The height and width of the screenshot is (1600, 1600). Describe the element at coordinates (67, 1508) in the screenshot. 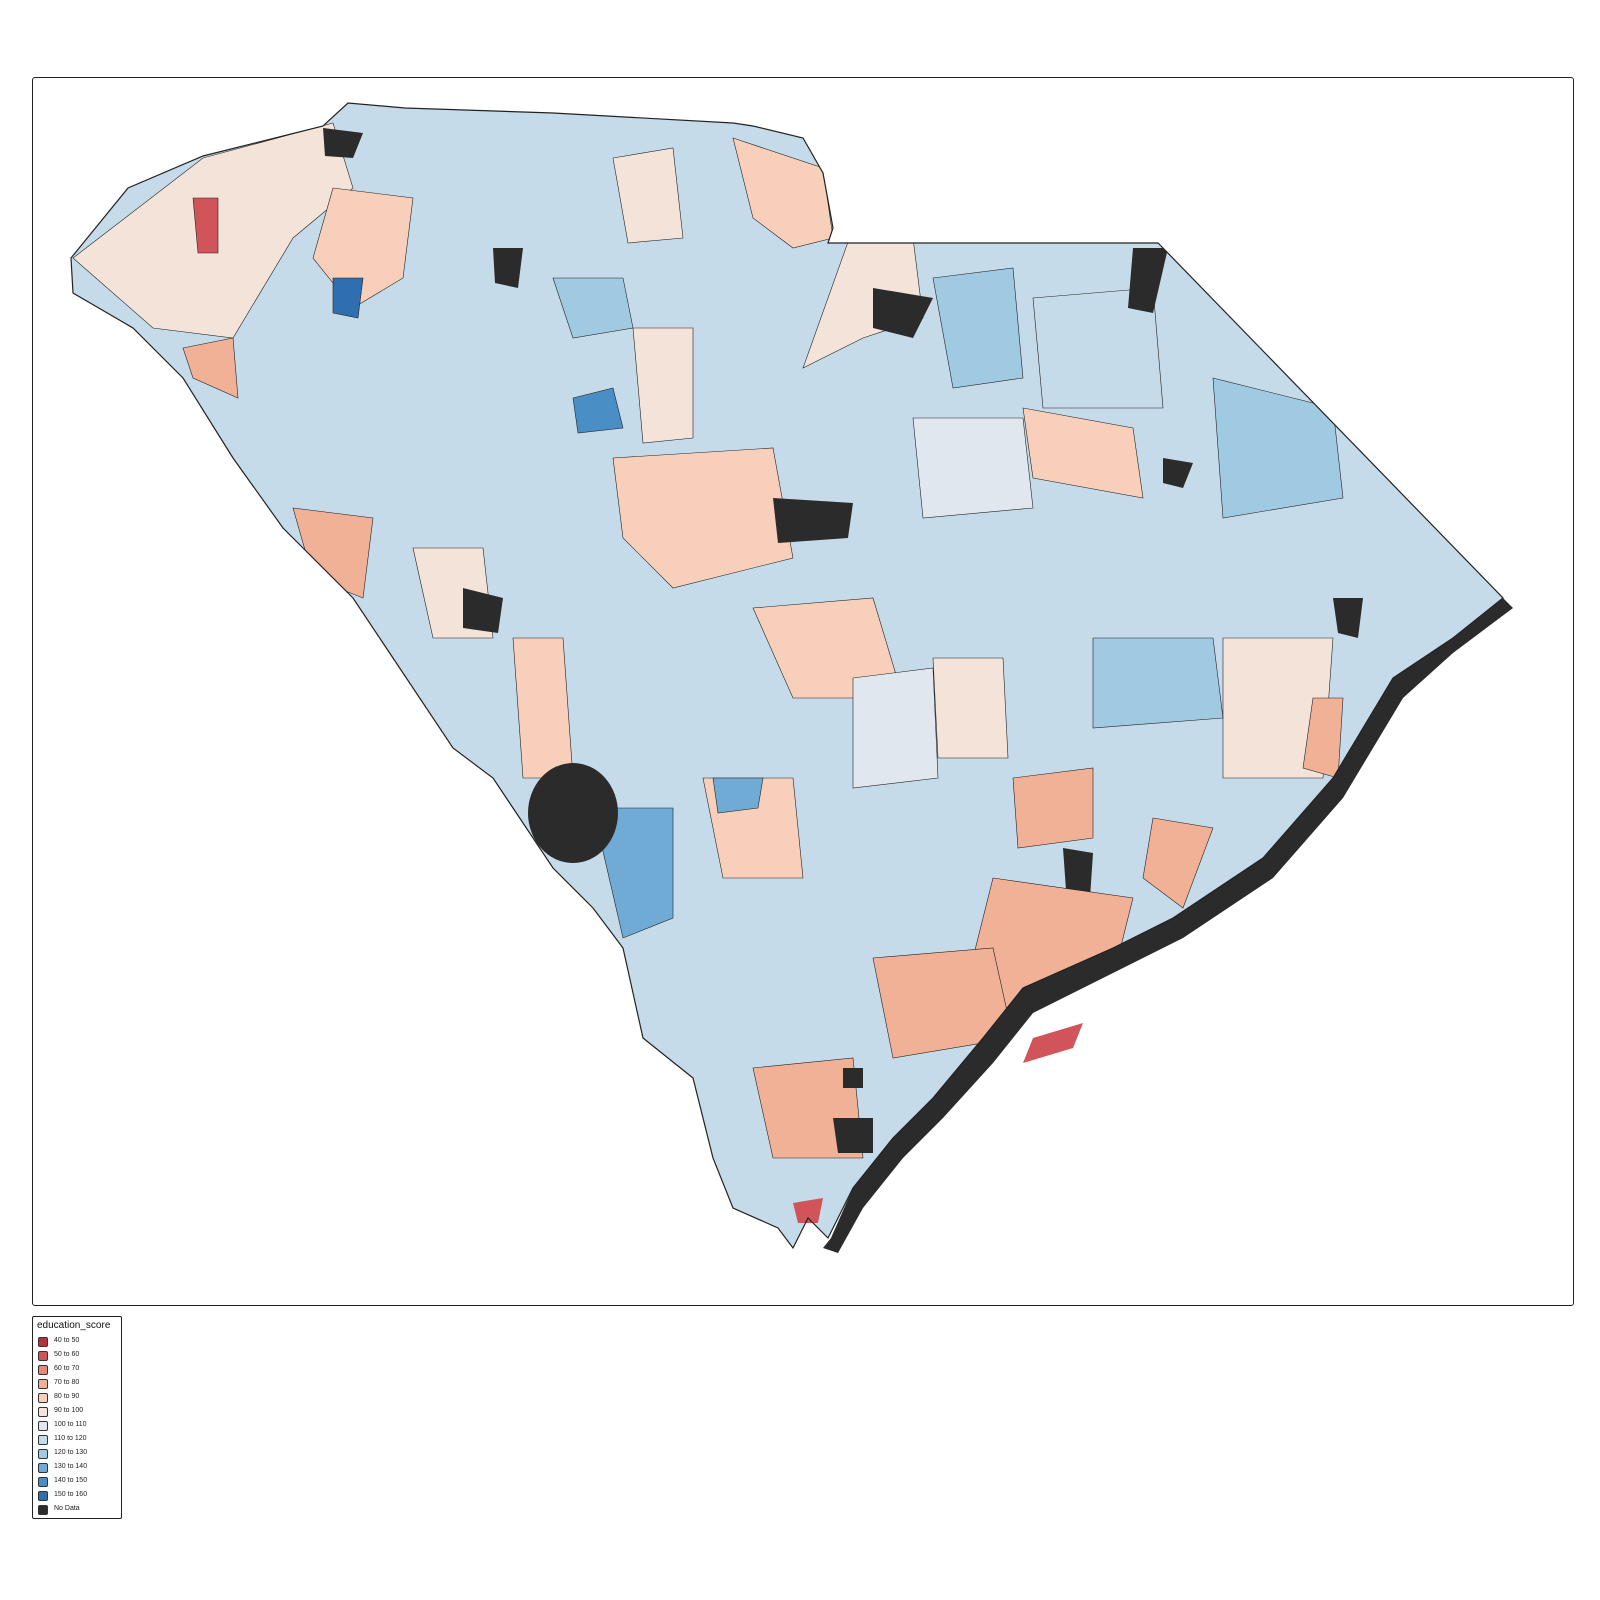

I see `legend-label: No Data` at that location.